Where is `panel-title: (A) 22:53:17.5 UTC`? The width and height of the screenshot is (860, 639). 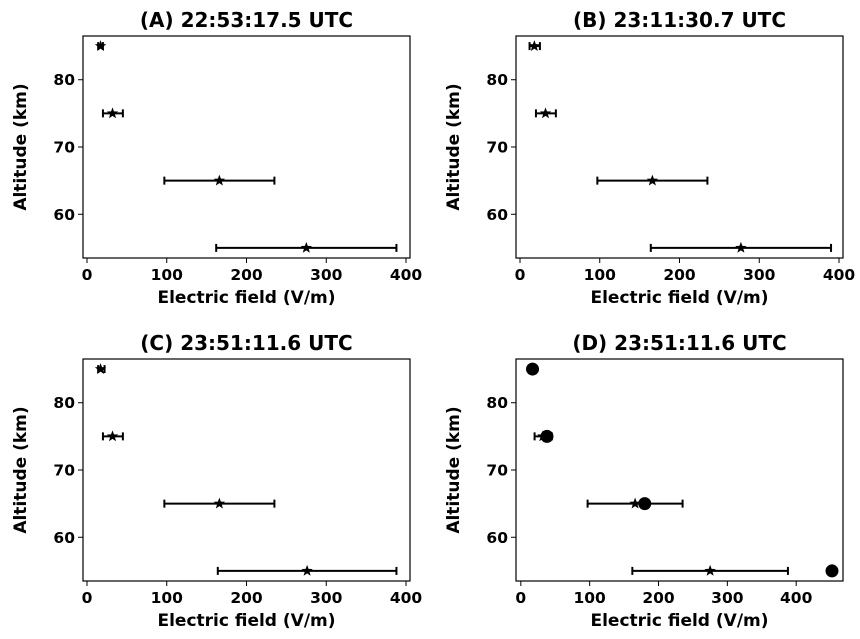
panel-title: (A) 22:53:17.5 UTC is located at coordinates (246, 20).